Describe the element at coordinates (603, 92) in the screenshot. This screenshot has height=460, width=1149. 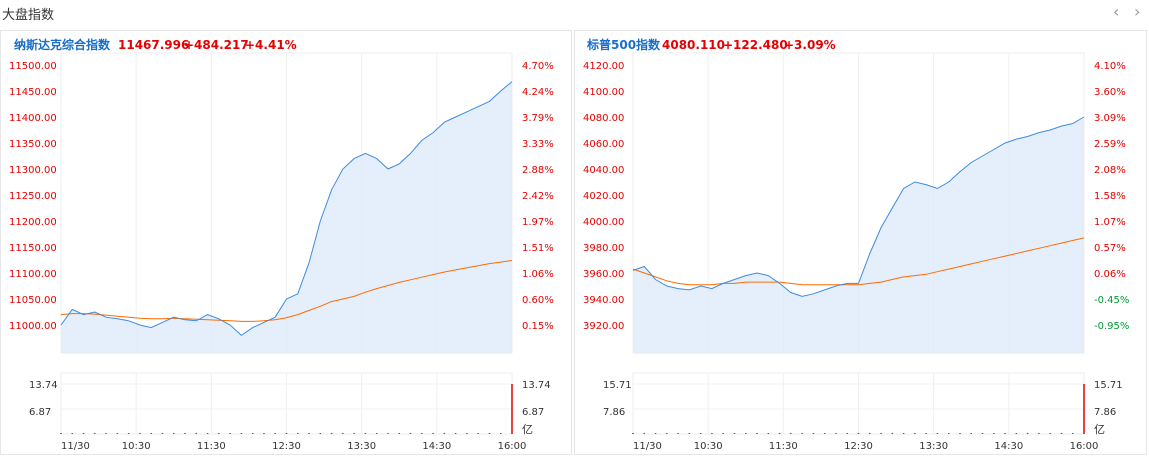
I see `y-tick-label: 4100.00` at that location.